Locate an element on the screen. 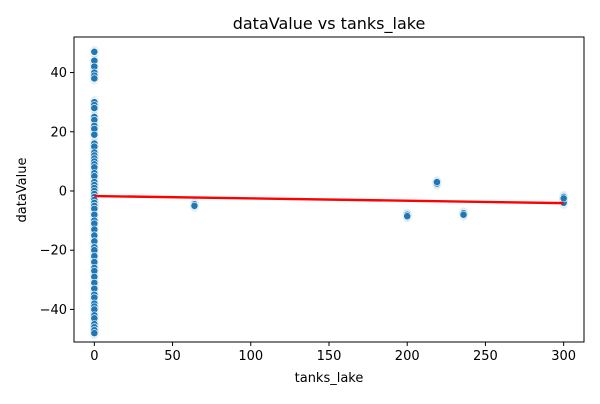 Image resolution: width=600 pixels, height=404 pixels. x-tick-label: 0 is located at coordinates (94, 356).